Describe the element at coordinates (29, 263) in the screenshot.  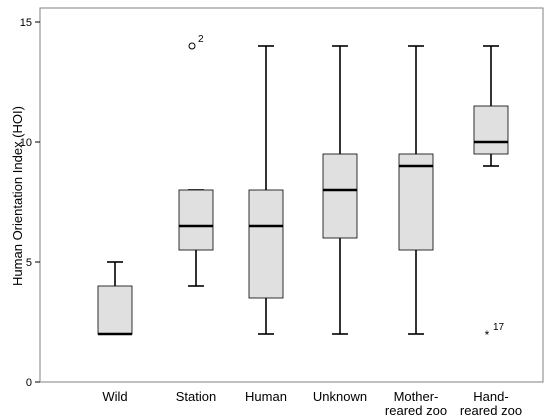
I see `y-tick-label: 5` at that location.